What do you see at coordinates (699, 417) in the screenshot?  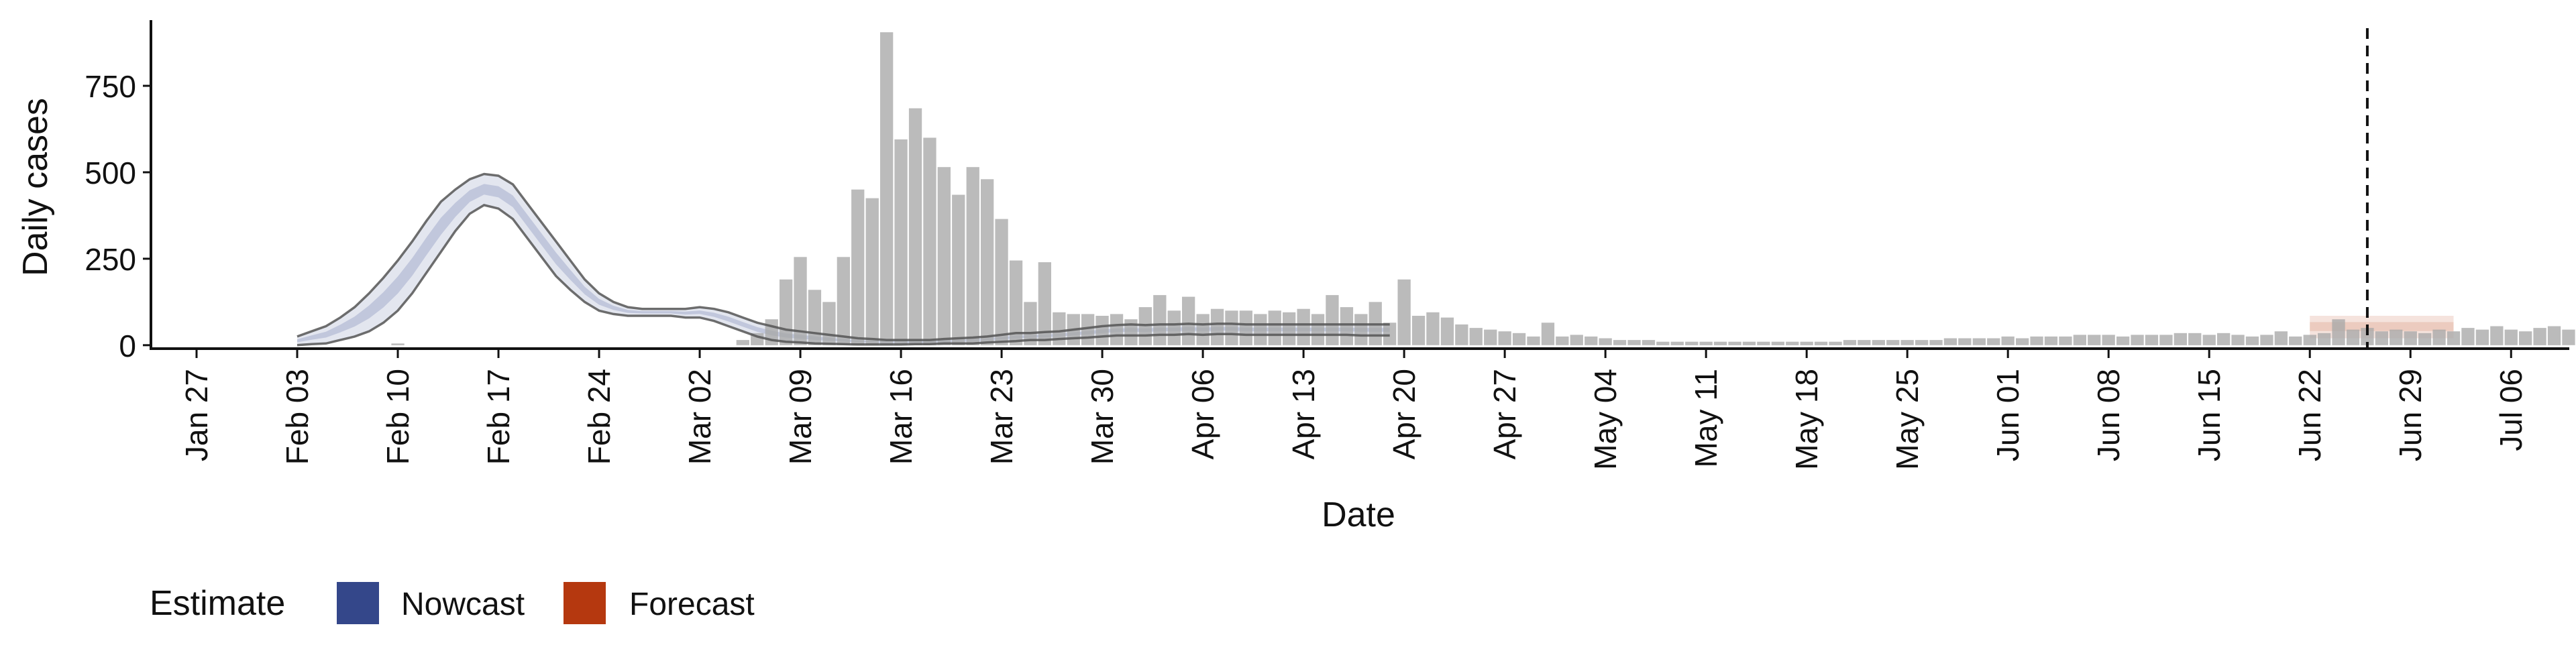 I see `x-tick-label: Mar 02` at bounding box center [699, 417].